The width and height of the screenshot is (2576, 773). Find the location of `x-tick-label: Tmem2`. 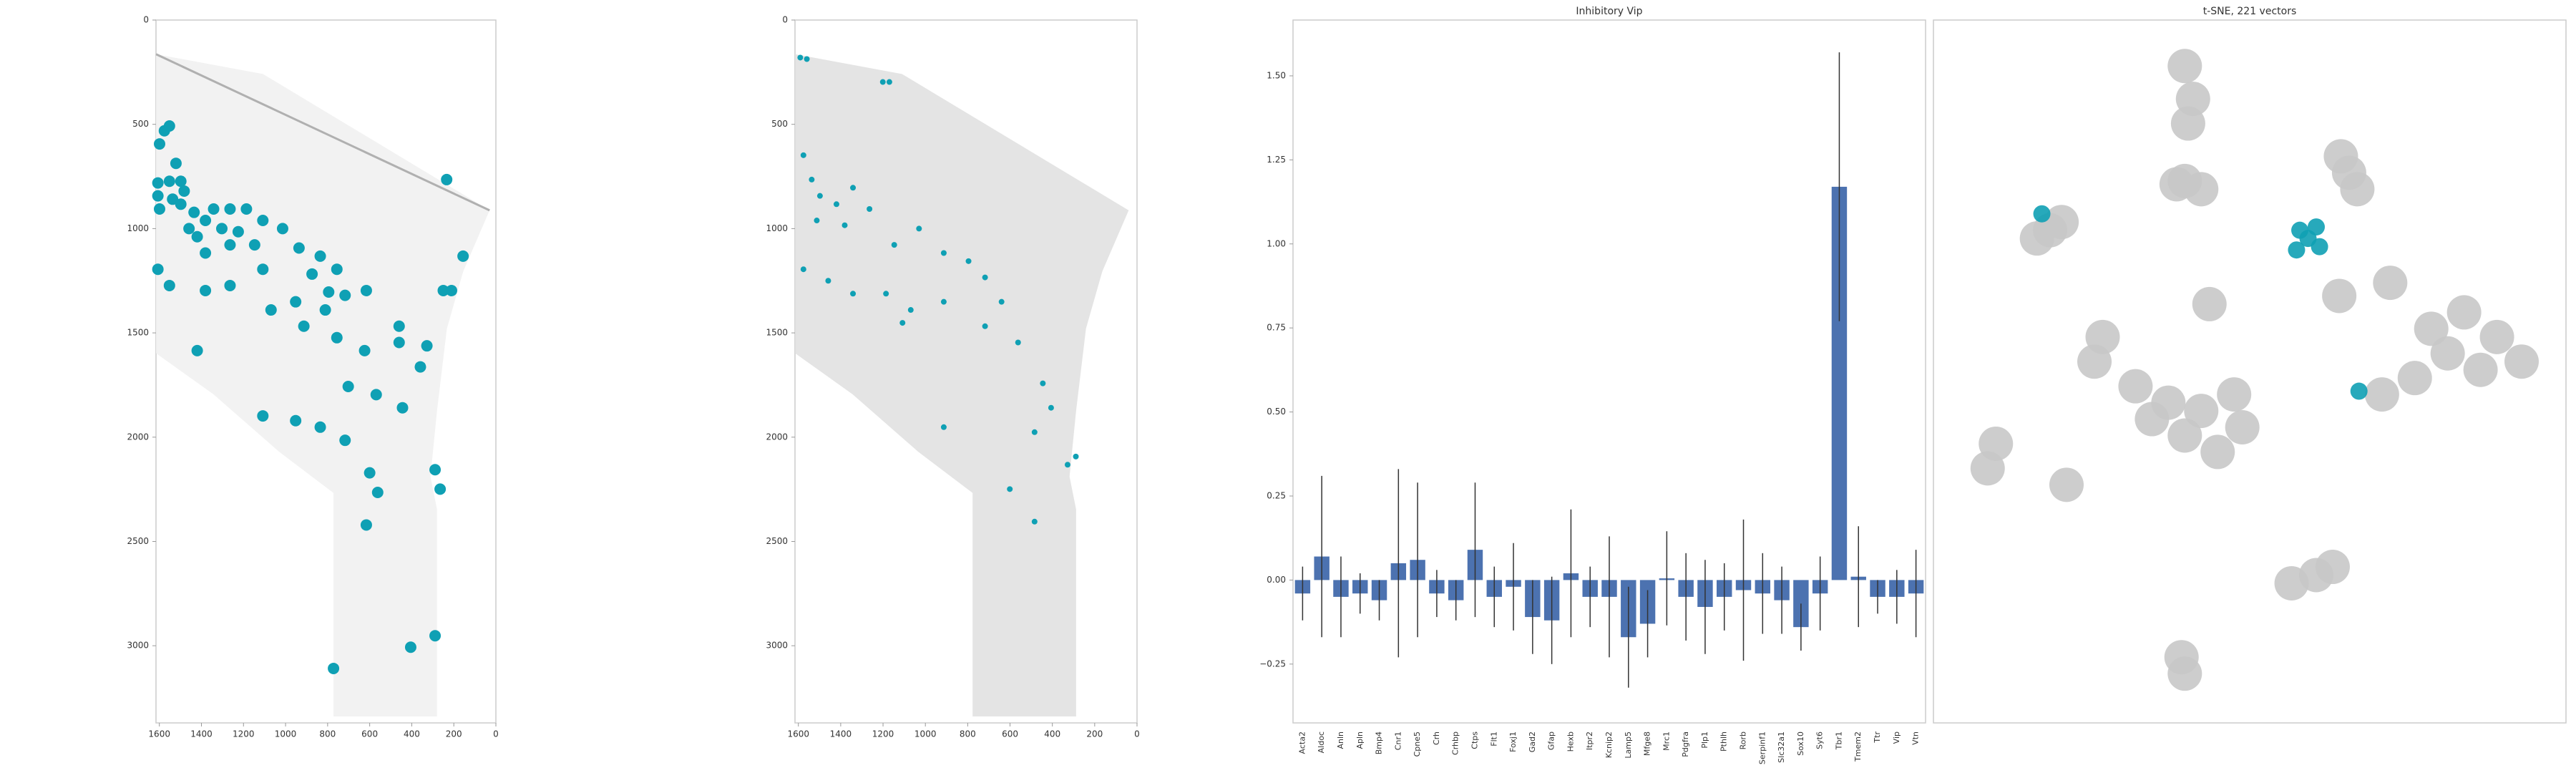

x-tick-label: Tmem2 is located at coordinates (1858, 747).